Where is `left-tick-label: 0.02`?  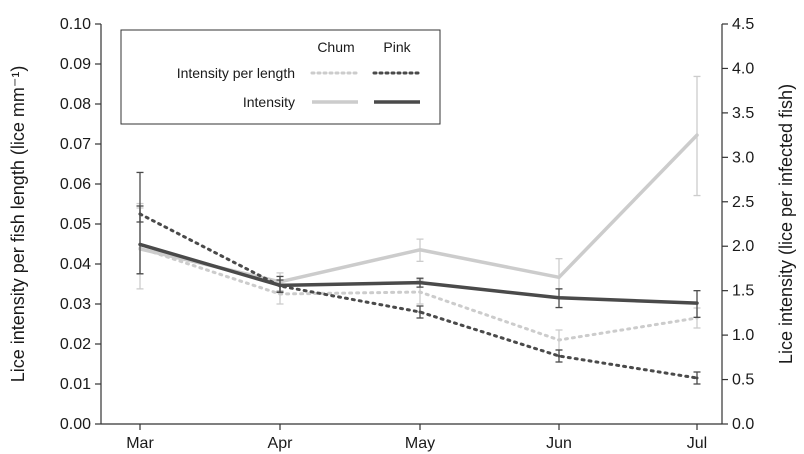
left-tick-label: 0.02 is located at coordinates (75, 344).